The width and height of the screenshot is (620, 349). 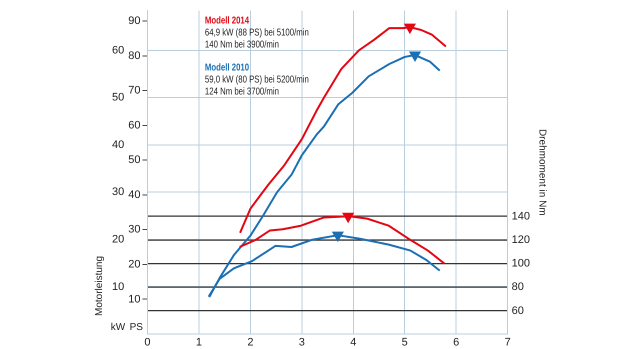 What do you see at coordinates (134, 125) in the screenshot?
I see `y3-tick-label: 60` at bounding box center [134, 125].